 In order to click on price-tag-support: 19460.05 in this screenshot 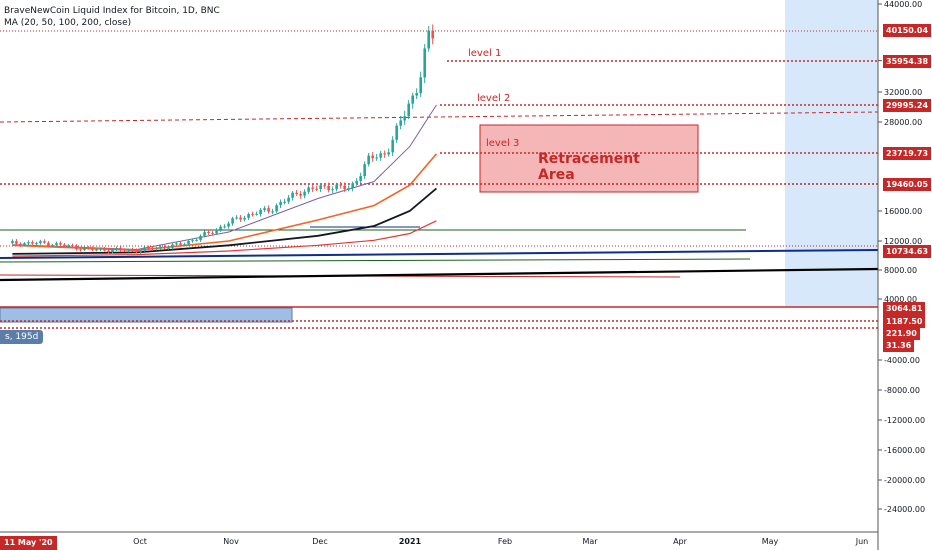, I will do `click(907, 184)`.